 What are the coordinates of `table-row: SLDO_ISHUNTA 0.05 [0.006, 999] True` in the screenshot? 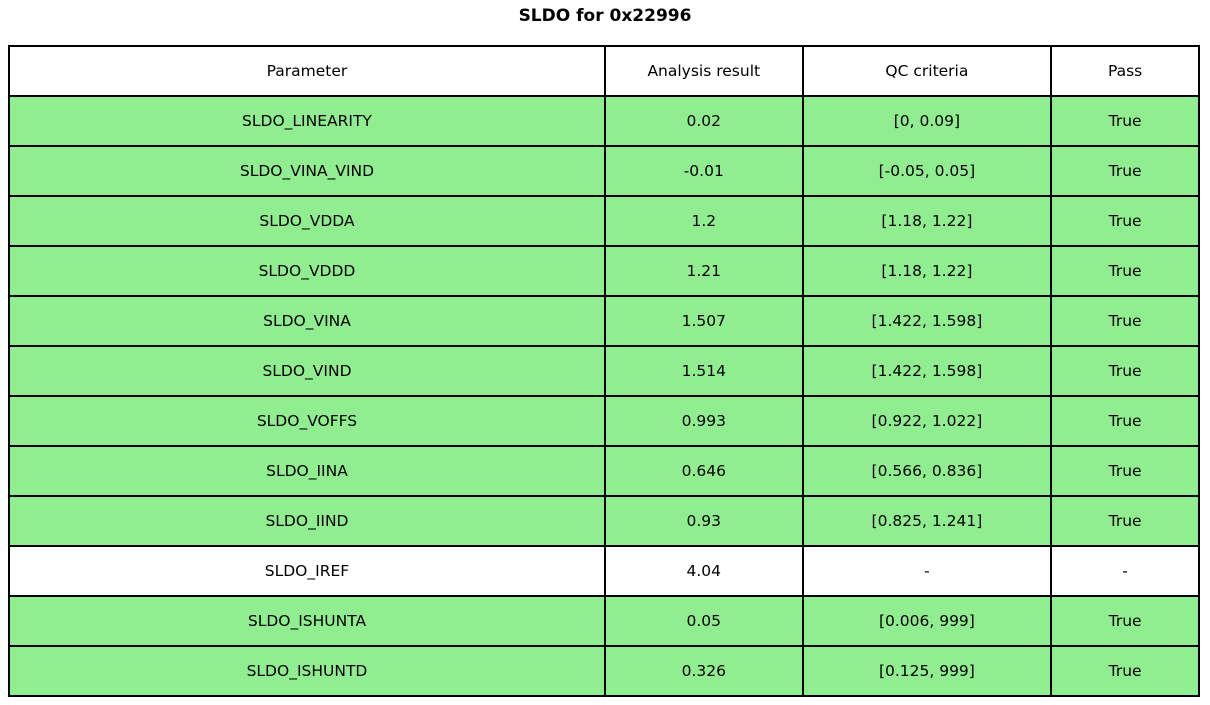 It's located at (604, 621).